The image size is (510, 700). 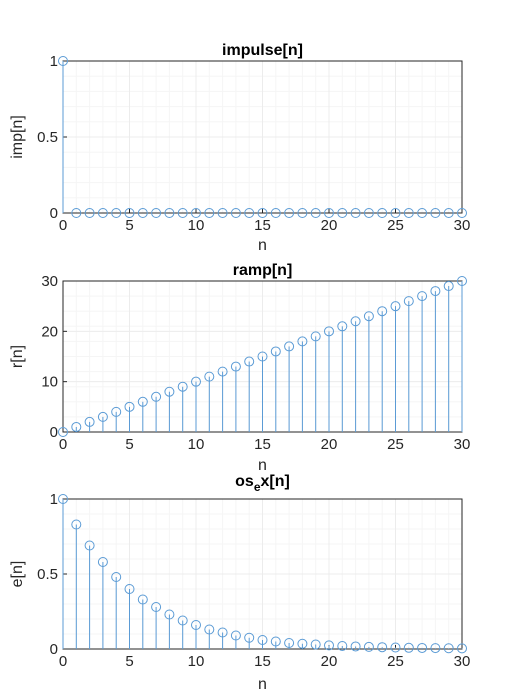 What do you see at coordinates (17, 356) in the screenshot?
I see `y-axis-label: r[n]` at bounding box center [17, 356].